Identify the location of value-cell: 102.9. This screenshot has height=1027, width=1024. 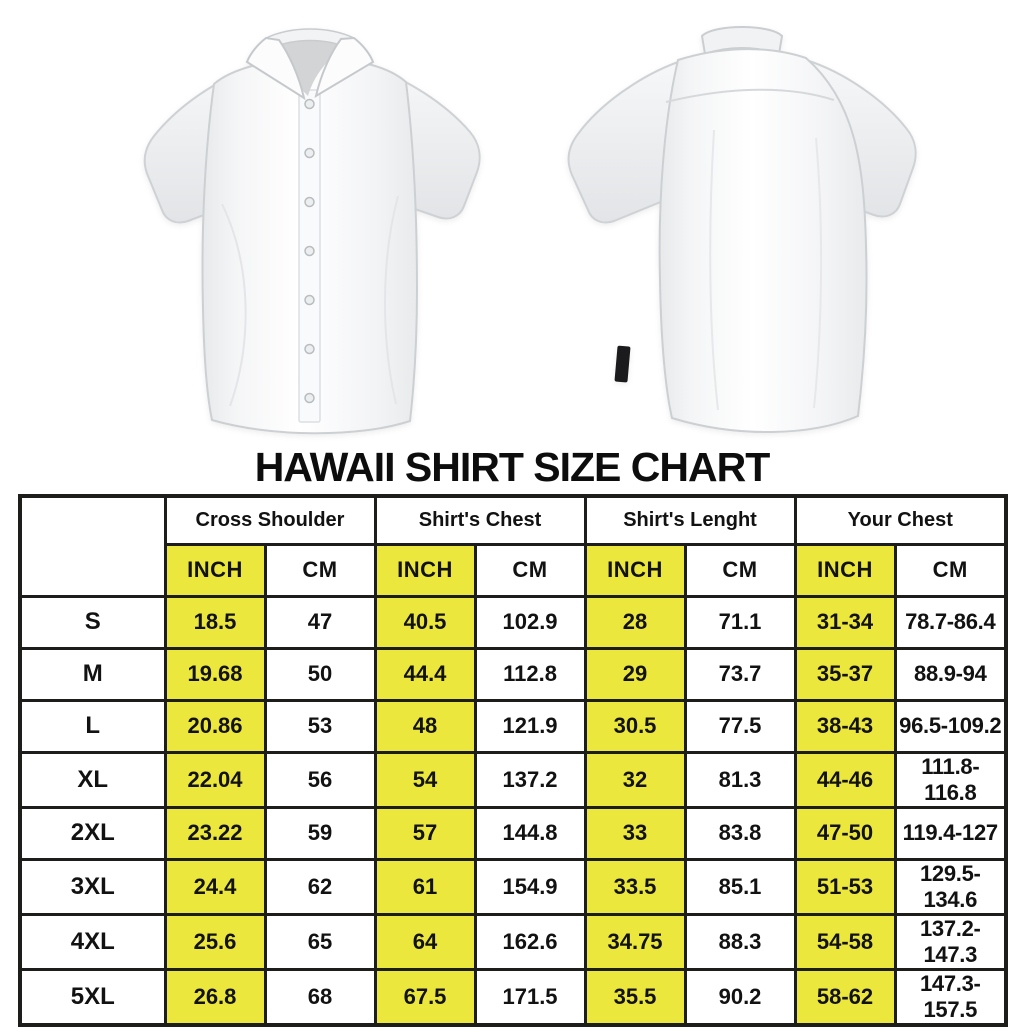
(530, 622).